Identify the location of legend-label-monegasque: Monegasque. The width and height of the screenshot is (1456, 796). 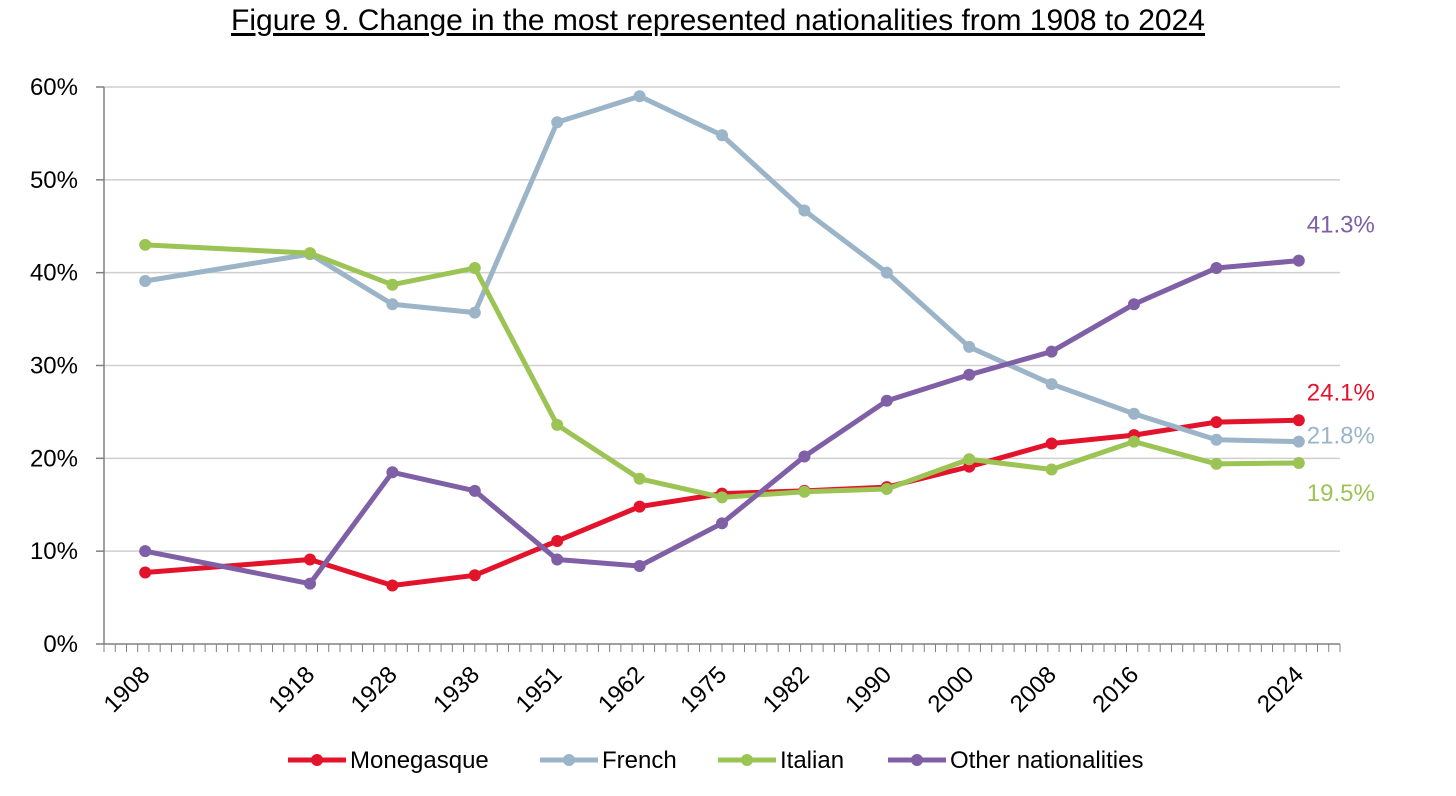
(419, 760).